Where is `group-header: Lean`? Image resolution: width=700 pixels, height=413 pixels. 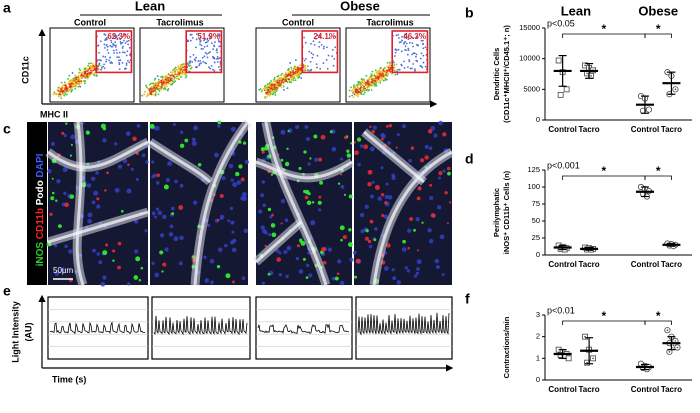 group-header: Lean is located at coordinates (150, 6).